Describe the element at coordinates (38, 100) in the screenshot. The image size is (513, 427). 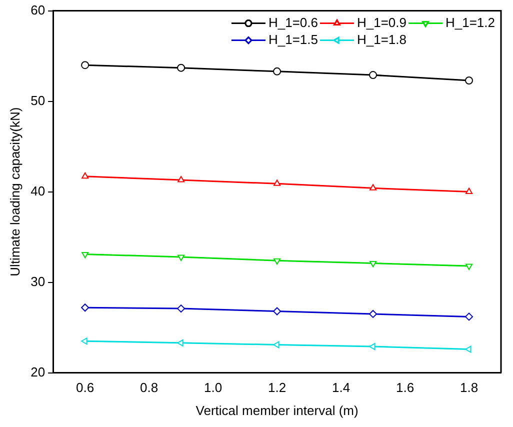
I see `y-tick-label: 50` at that location.